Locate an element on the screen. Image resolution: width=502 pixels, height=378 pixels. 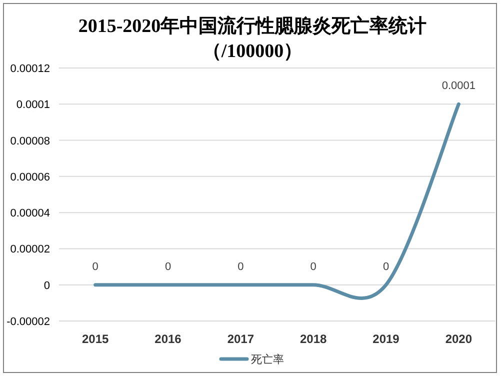
y-tick-label: 0.00012 is located at coordinates (30, 69).